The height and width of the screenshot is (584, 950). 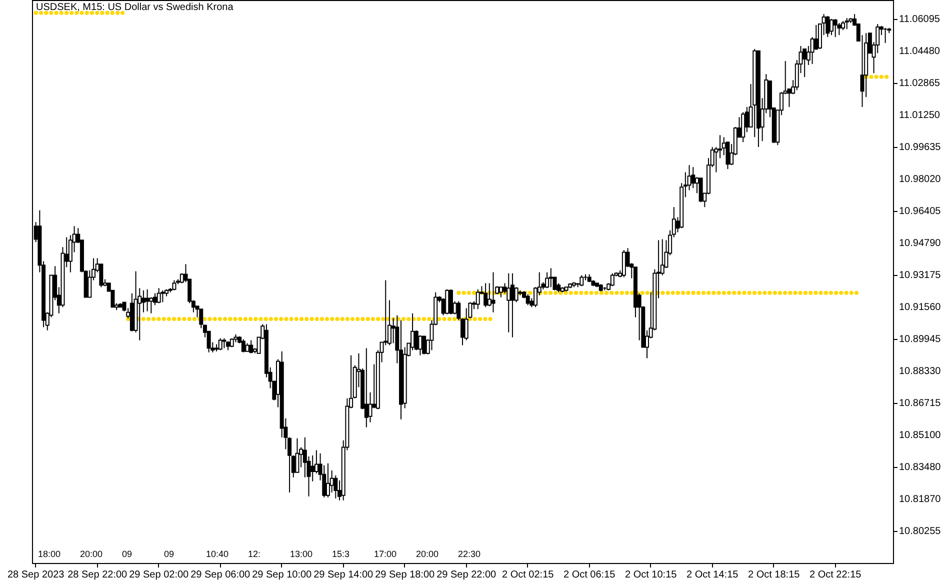 I want to click on x-tick-label: 2 Oct 18:15, so click(x=774, y=575).